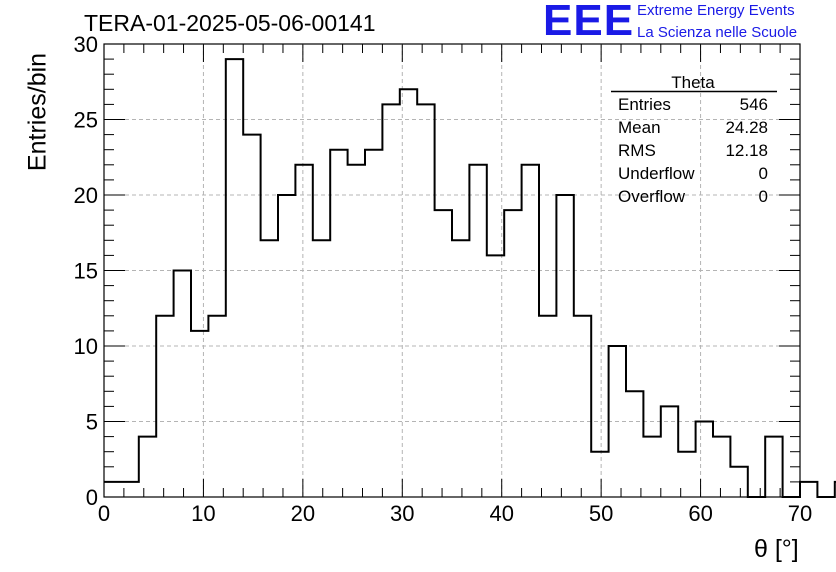  Describe the element at coordinates (601, 513) in the screenshot. I see `x-tick-label: 50` at that location.